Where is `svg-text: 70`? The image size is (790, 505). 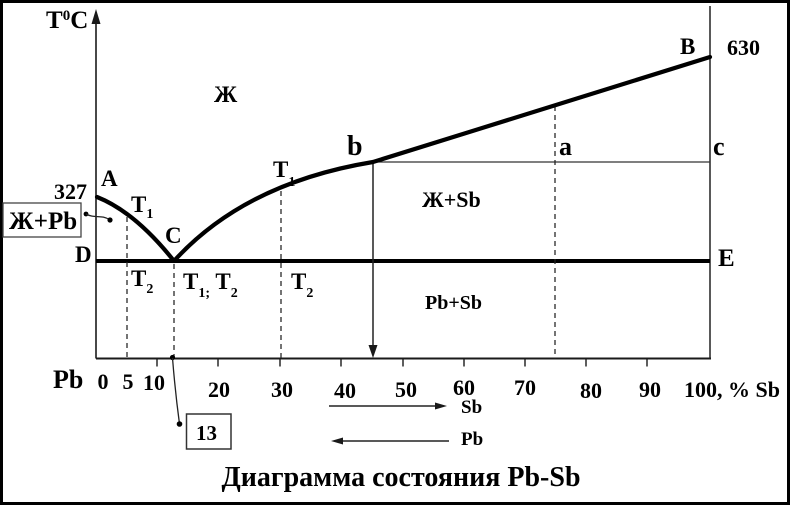
svg-text: 70 is located at coordinates (525, 387).